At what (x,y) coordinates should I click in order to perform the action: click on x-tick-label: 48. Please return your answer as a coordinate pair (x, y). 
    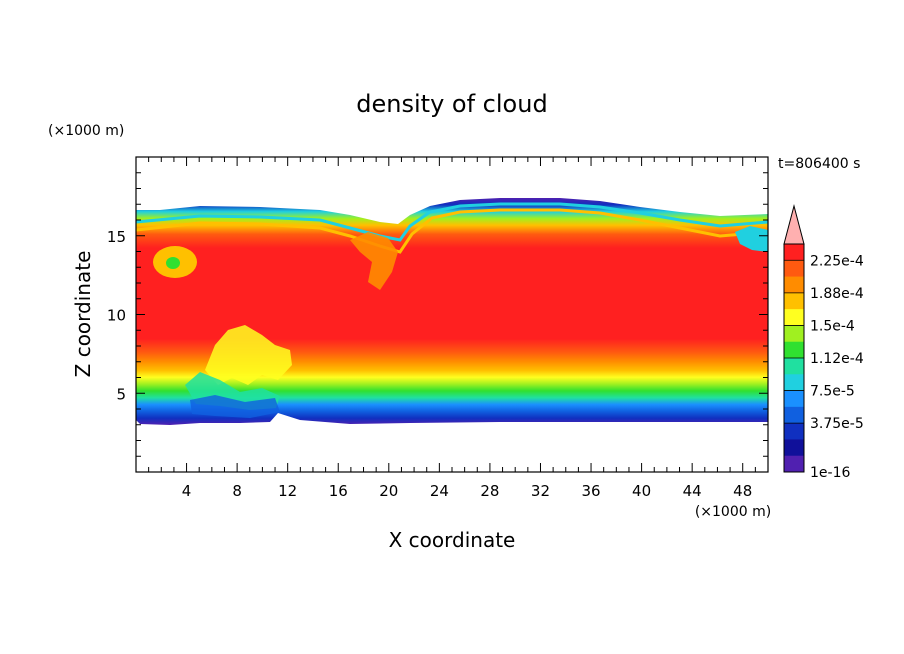
    Looking at the image, I should click on (742, 491).